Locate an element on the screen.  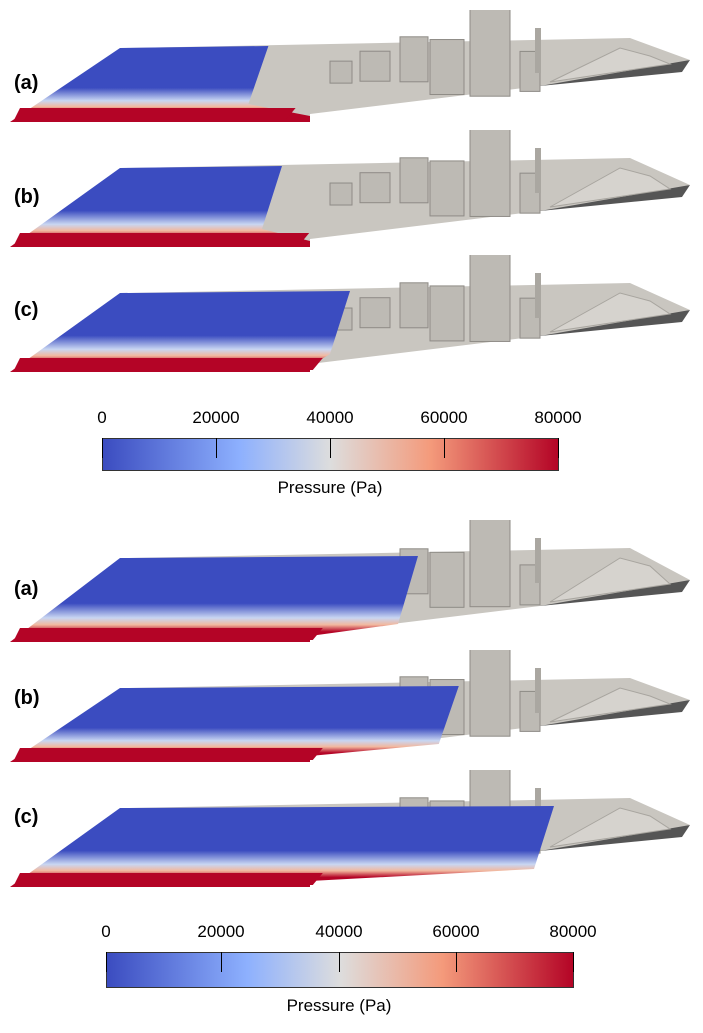
panel-g2-a: (a) is located at coordinates (351, 585).